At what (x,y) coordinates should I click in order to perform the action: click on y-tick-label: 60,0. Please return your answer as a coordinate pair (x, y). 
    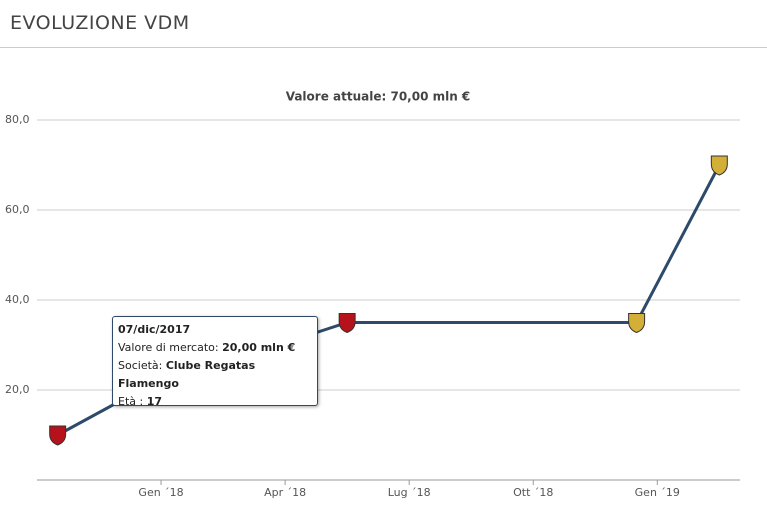
    Looking at the image, I should click on (17, 209).